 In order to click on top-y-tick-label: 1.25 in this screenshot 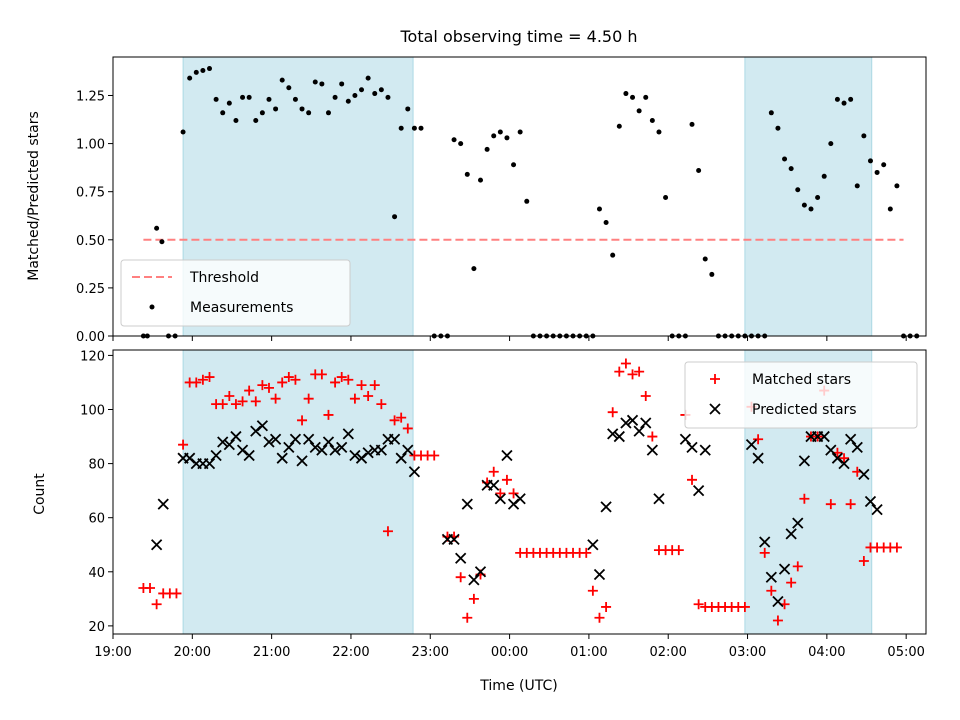, I will do `click(90, 96)`.